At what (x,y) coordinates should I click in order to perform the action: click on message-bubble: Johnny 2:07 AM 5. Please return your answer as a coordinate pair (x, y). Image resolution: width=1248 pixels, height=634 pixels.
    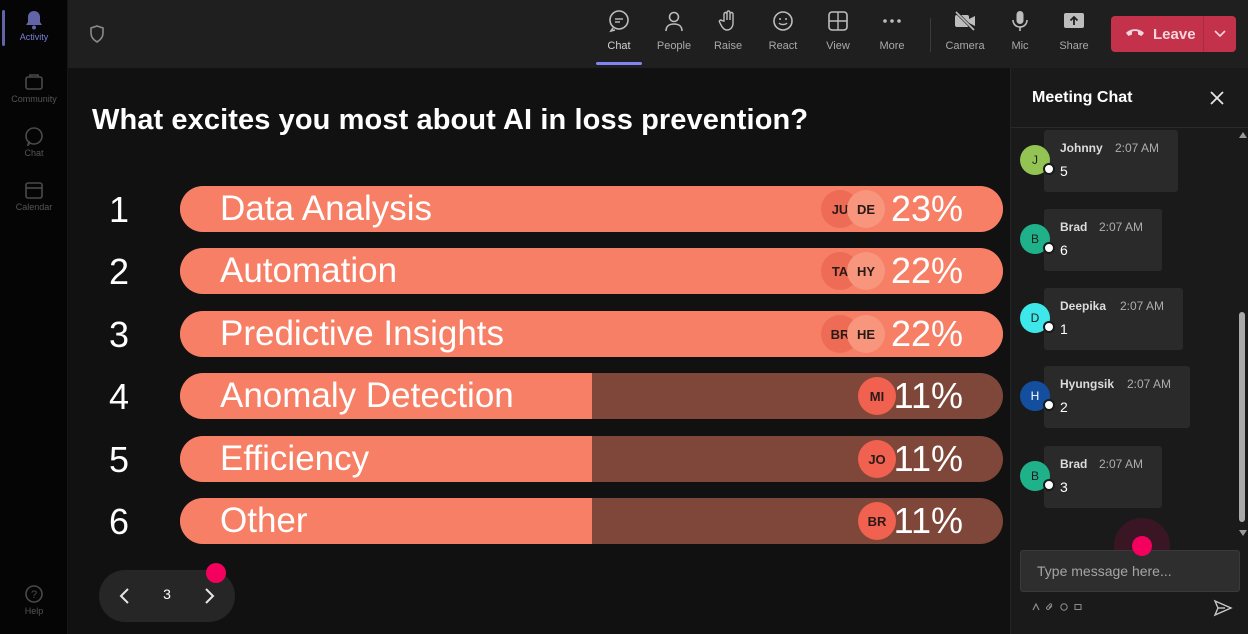
    Looking at the image, I should click on (1111, 161).